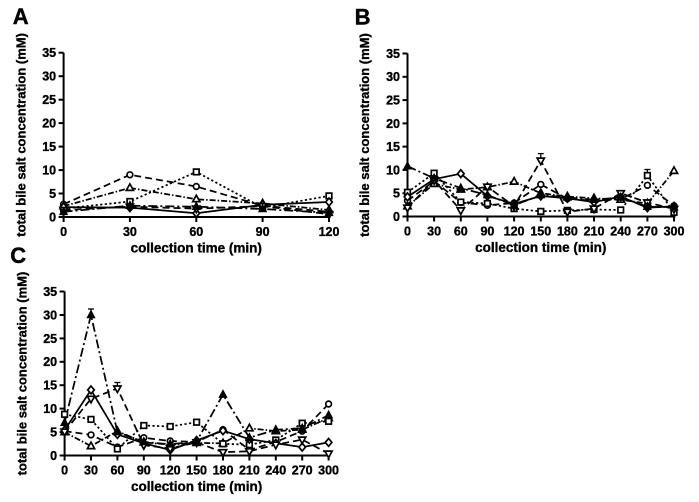 Image resolution: width=699 pixels, height=502 pixels. I want to click on svg-text: C, so click(18, 255).